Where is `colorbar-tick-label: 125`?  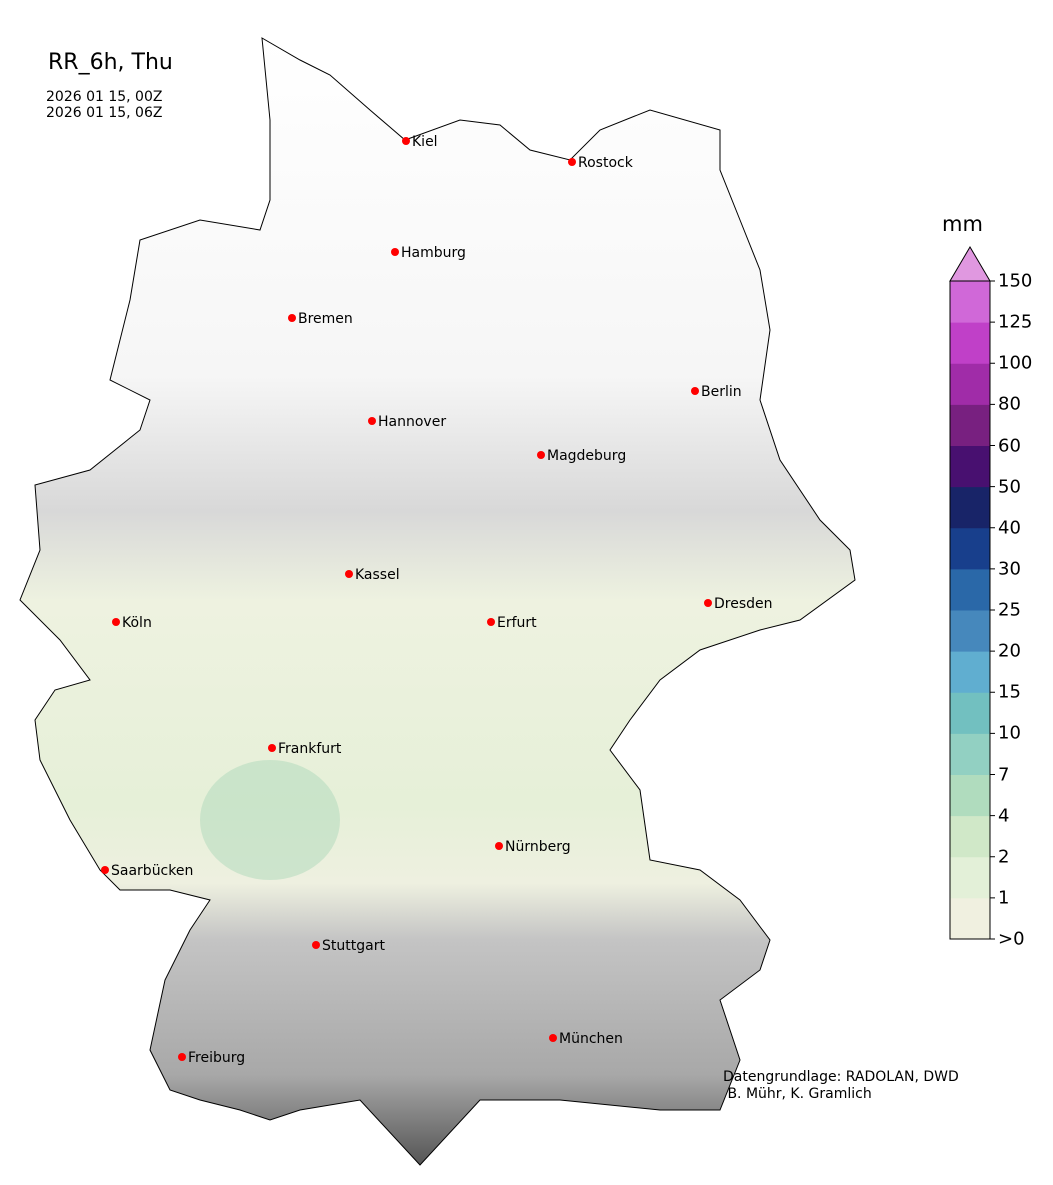 colorbar-tick-label: 125 is located at coordinates (1015, 322).